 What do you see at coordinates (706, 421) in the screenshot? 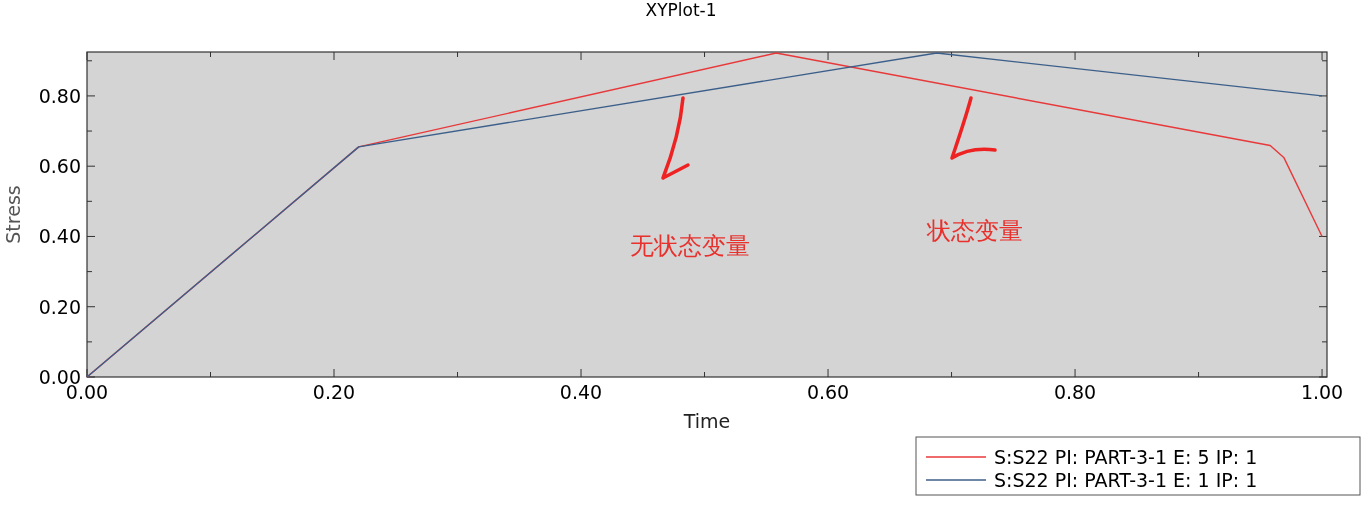
I see `x-axis-title: Time` at bounding box center [706, 421].